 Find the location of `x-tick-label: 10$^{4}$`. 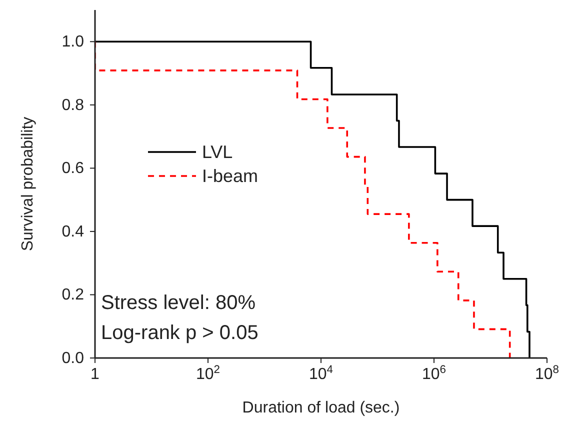

x-tick-label: 10$^{4}$ is located at coordinates (321, 373).